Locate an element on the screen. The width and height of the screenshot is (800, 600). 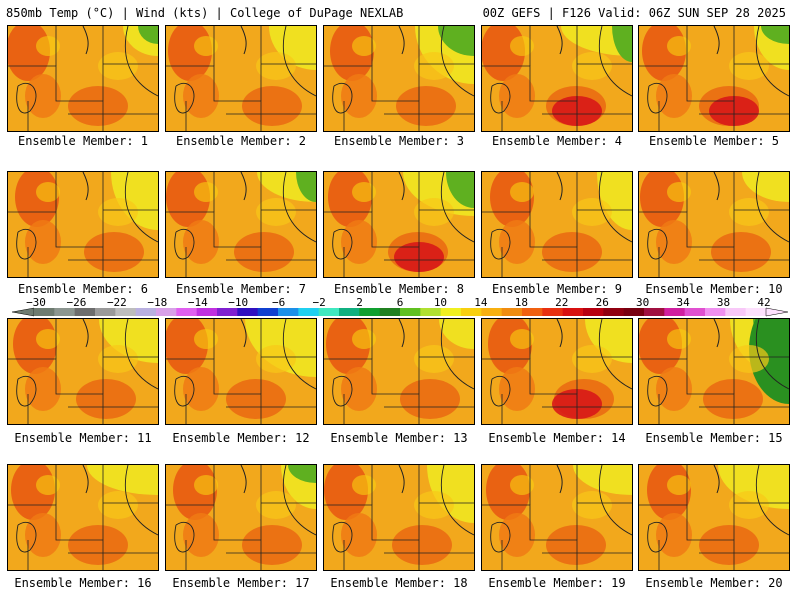
ensemble-member-label: Ensemble Member: 18 is located at coordinates (399, 583).